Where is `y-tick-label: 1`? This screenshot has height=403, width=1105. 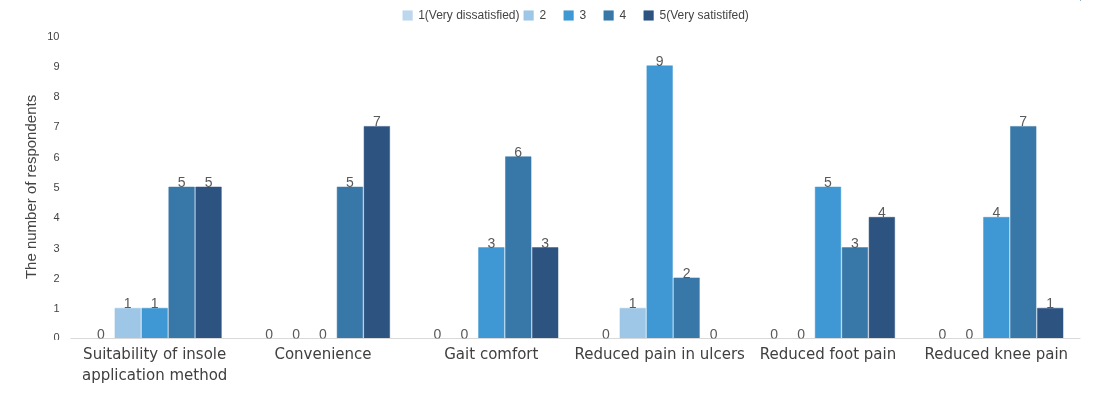
y-tick-label: 1 is located at coordinates (56, 308).